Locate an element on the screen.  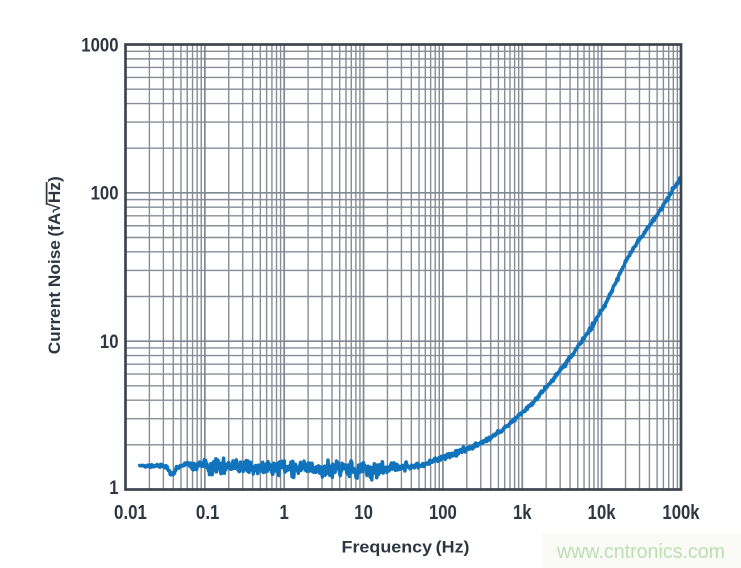
svg-text: 10k is located at coordinates (602, 512).